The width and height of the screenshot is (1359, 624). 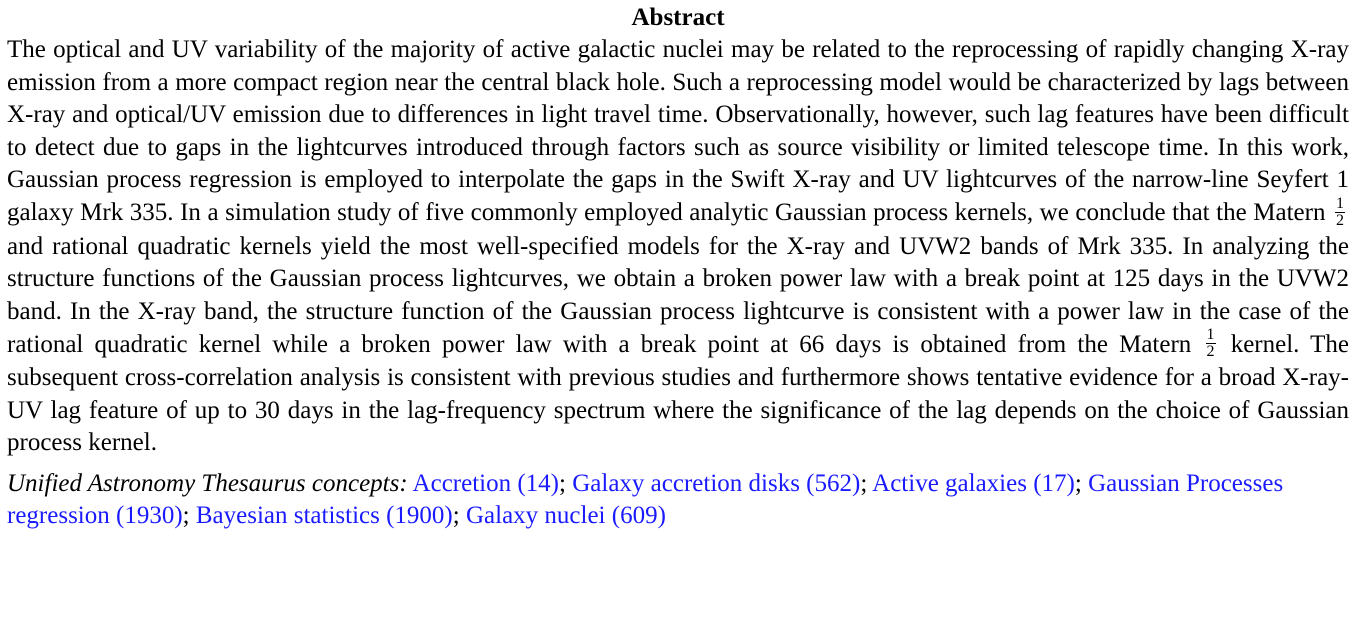 What do you see at coordinates (645, 500) in the screenshot?
I see `uat-concept-link: Gaussian Processes regression (1930)` at bounding box center [645, 500].